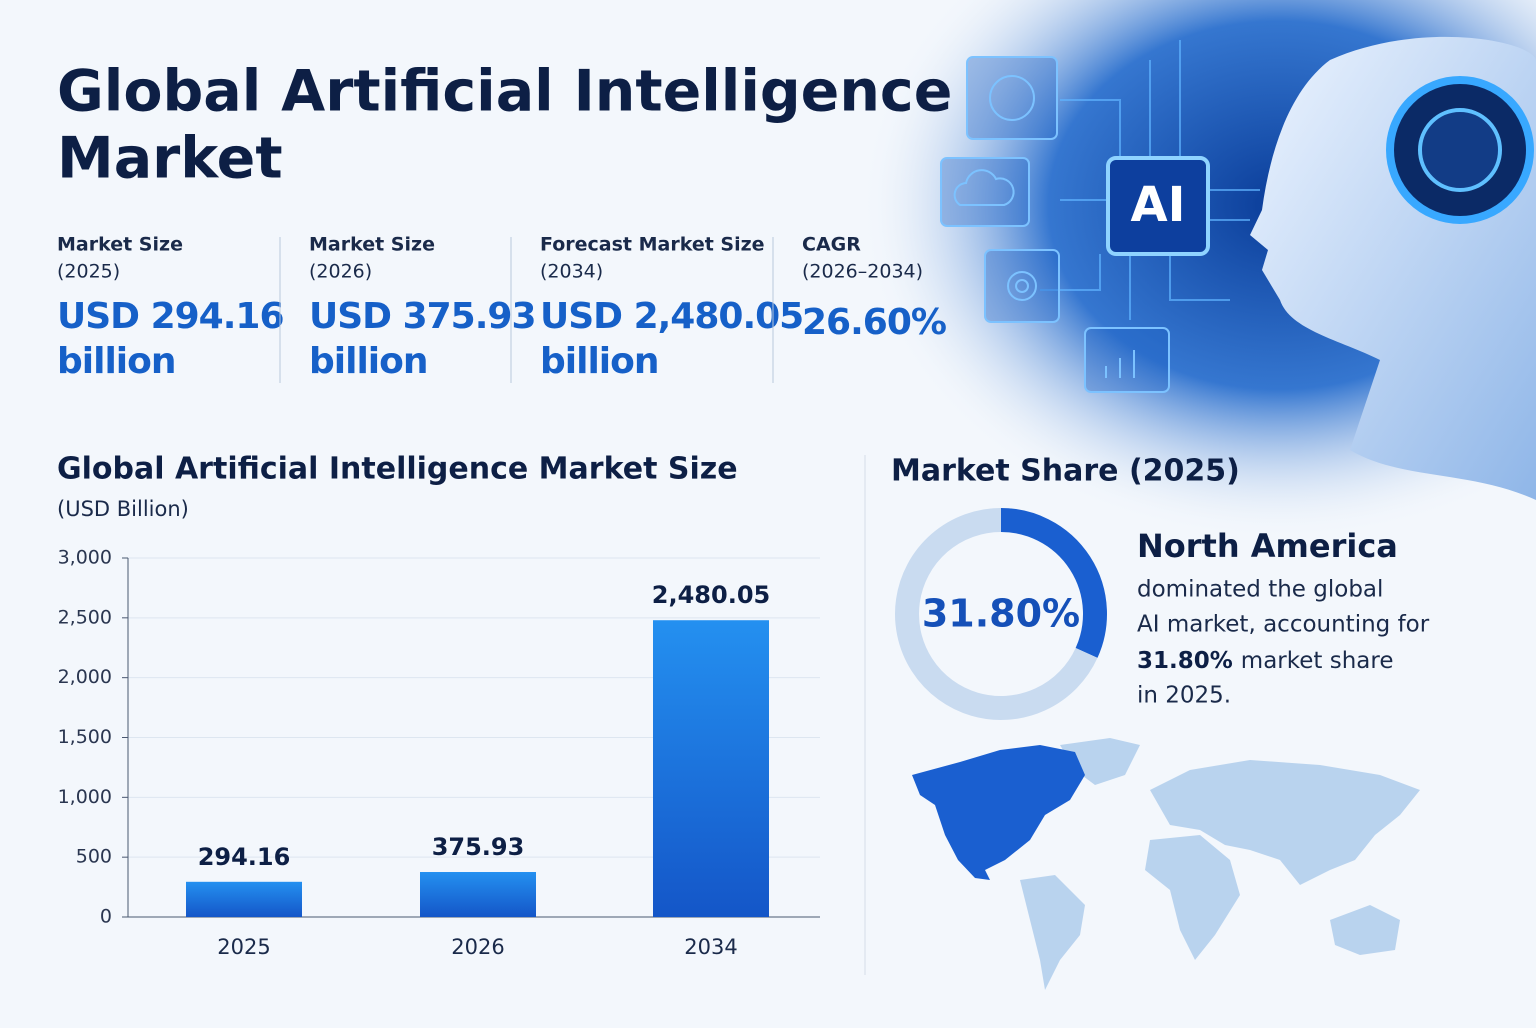 Image resolution: width=1536 pixels, height=1028 pixels. Describe the element at coordinates (1260, 590) in the screenshot. I see `share-text: dominated the global` at that location.